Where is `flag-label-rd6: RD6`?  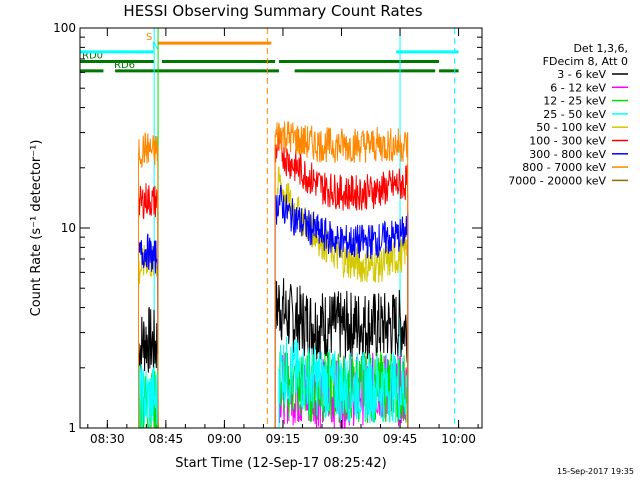
flag-label-rd6: RD6 is located at coordinates (124, 65).